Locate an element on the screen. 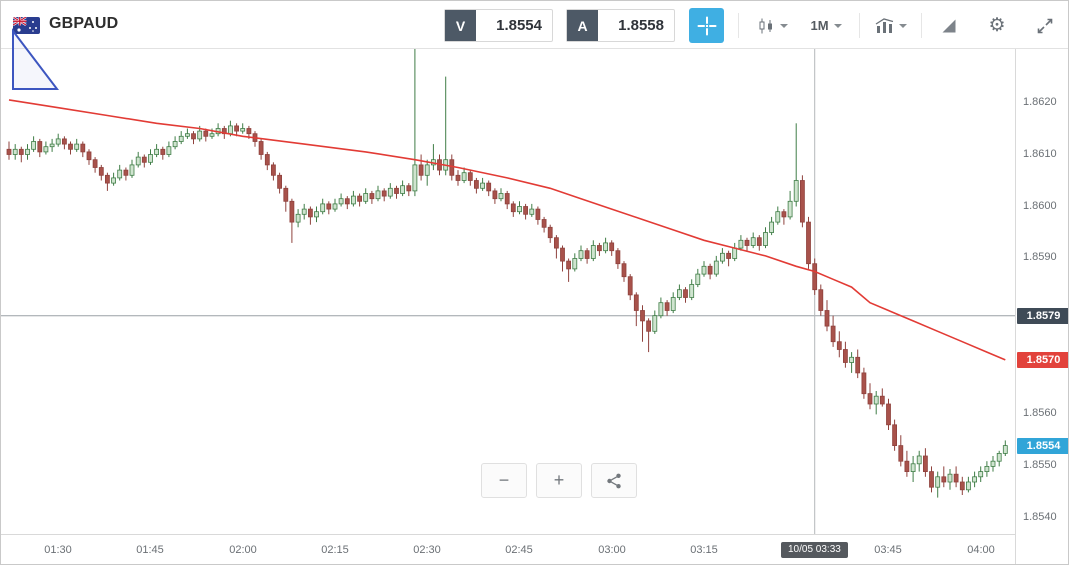  share-button is located at coordinates (614, 480).